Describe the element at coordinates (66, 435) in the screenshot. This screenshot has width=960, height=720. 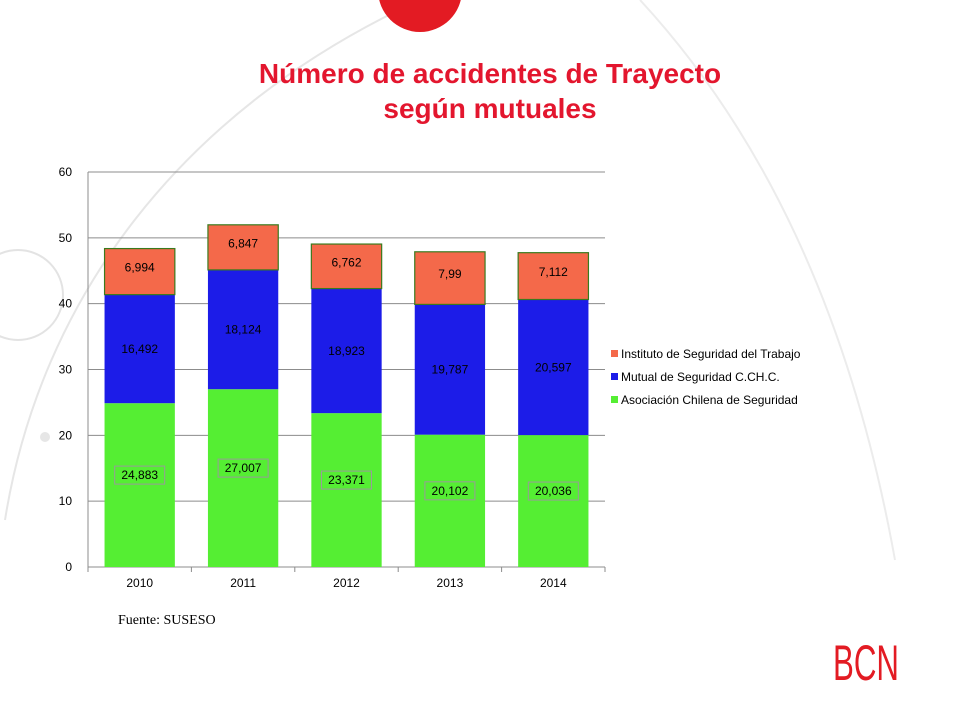
I see `y-tick-label: 20` at that location.